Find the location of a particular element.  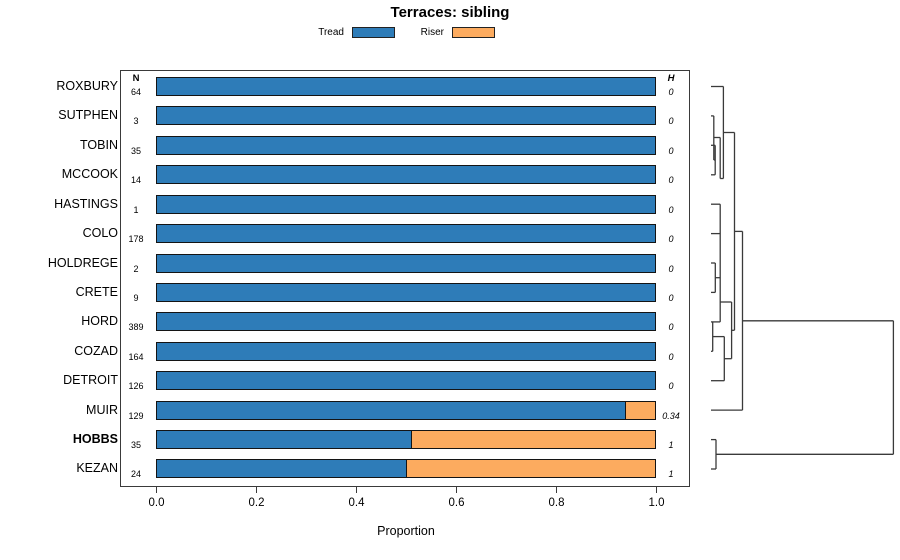

column-header-n: N is located at coordinates (136, 78).